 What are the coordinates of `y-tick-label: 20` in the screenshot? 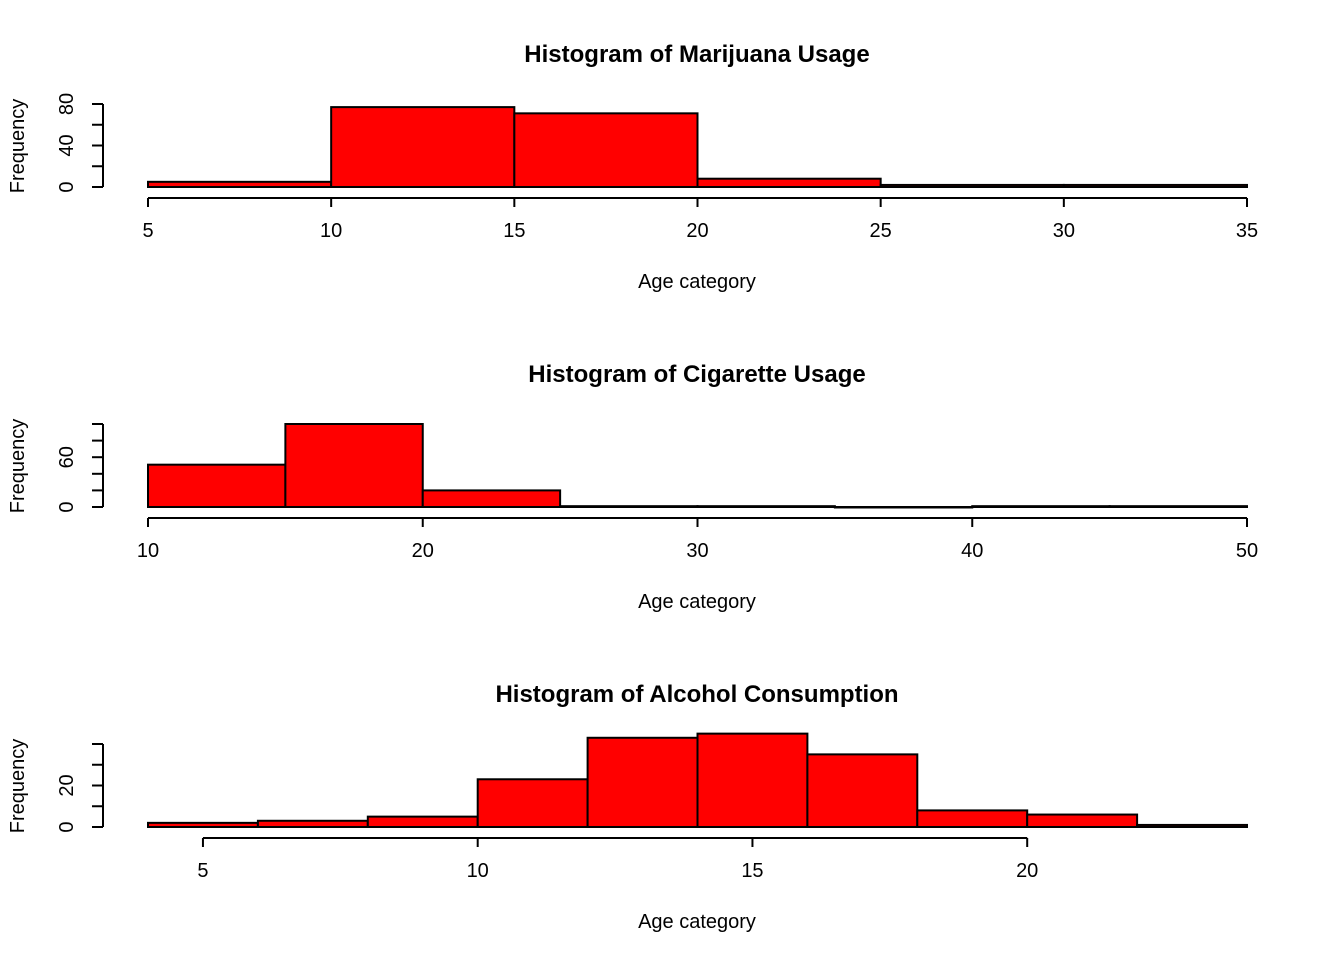 It's located at (67, 785).